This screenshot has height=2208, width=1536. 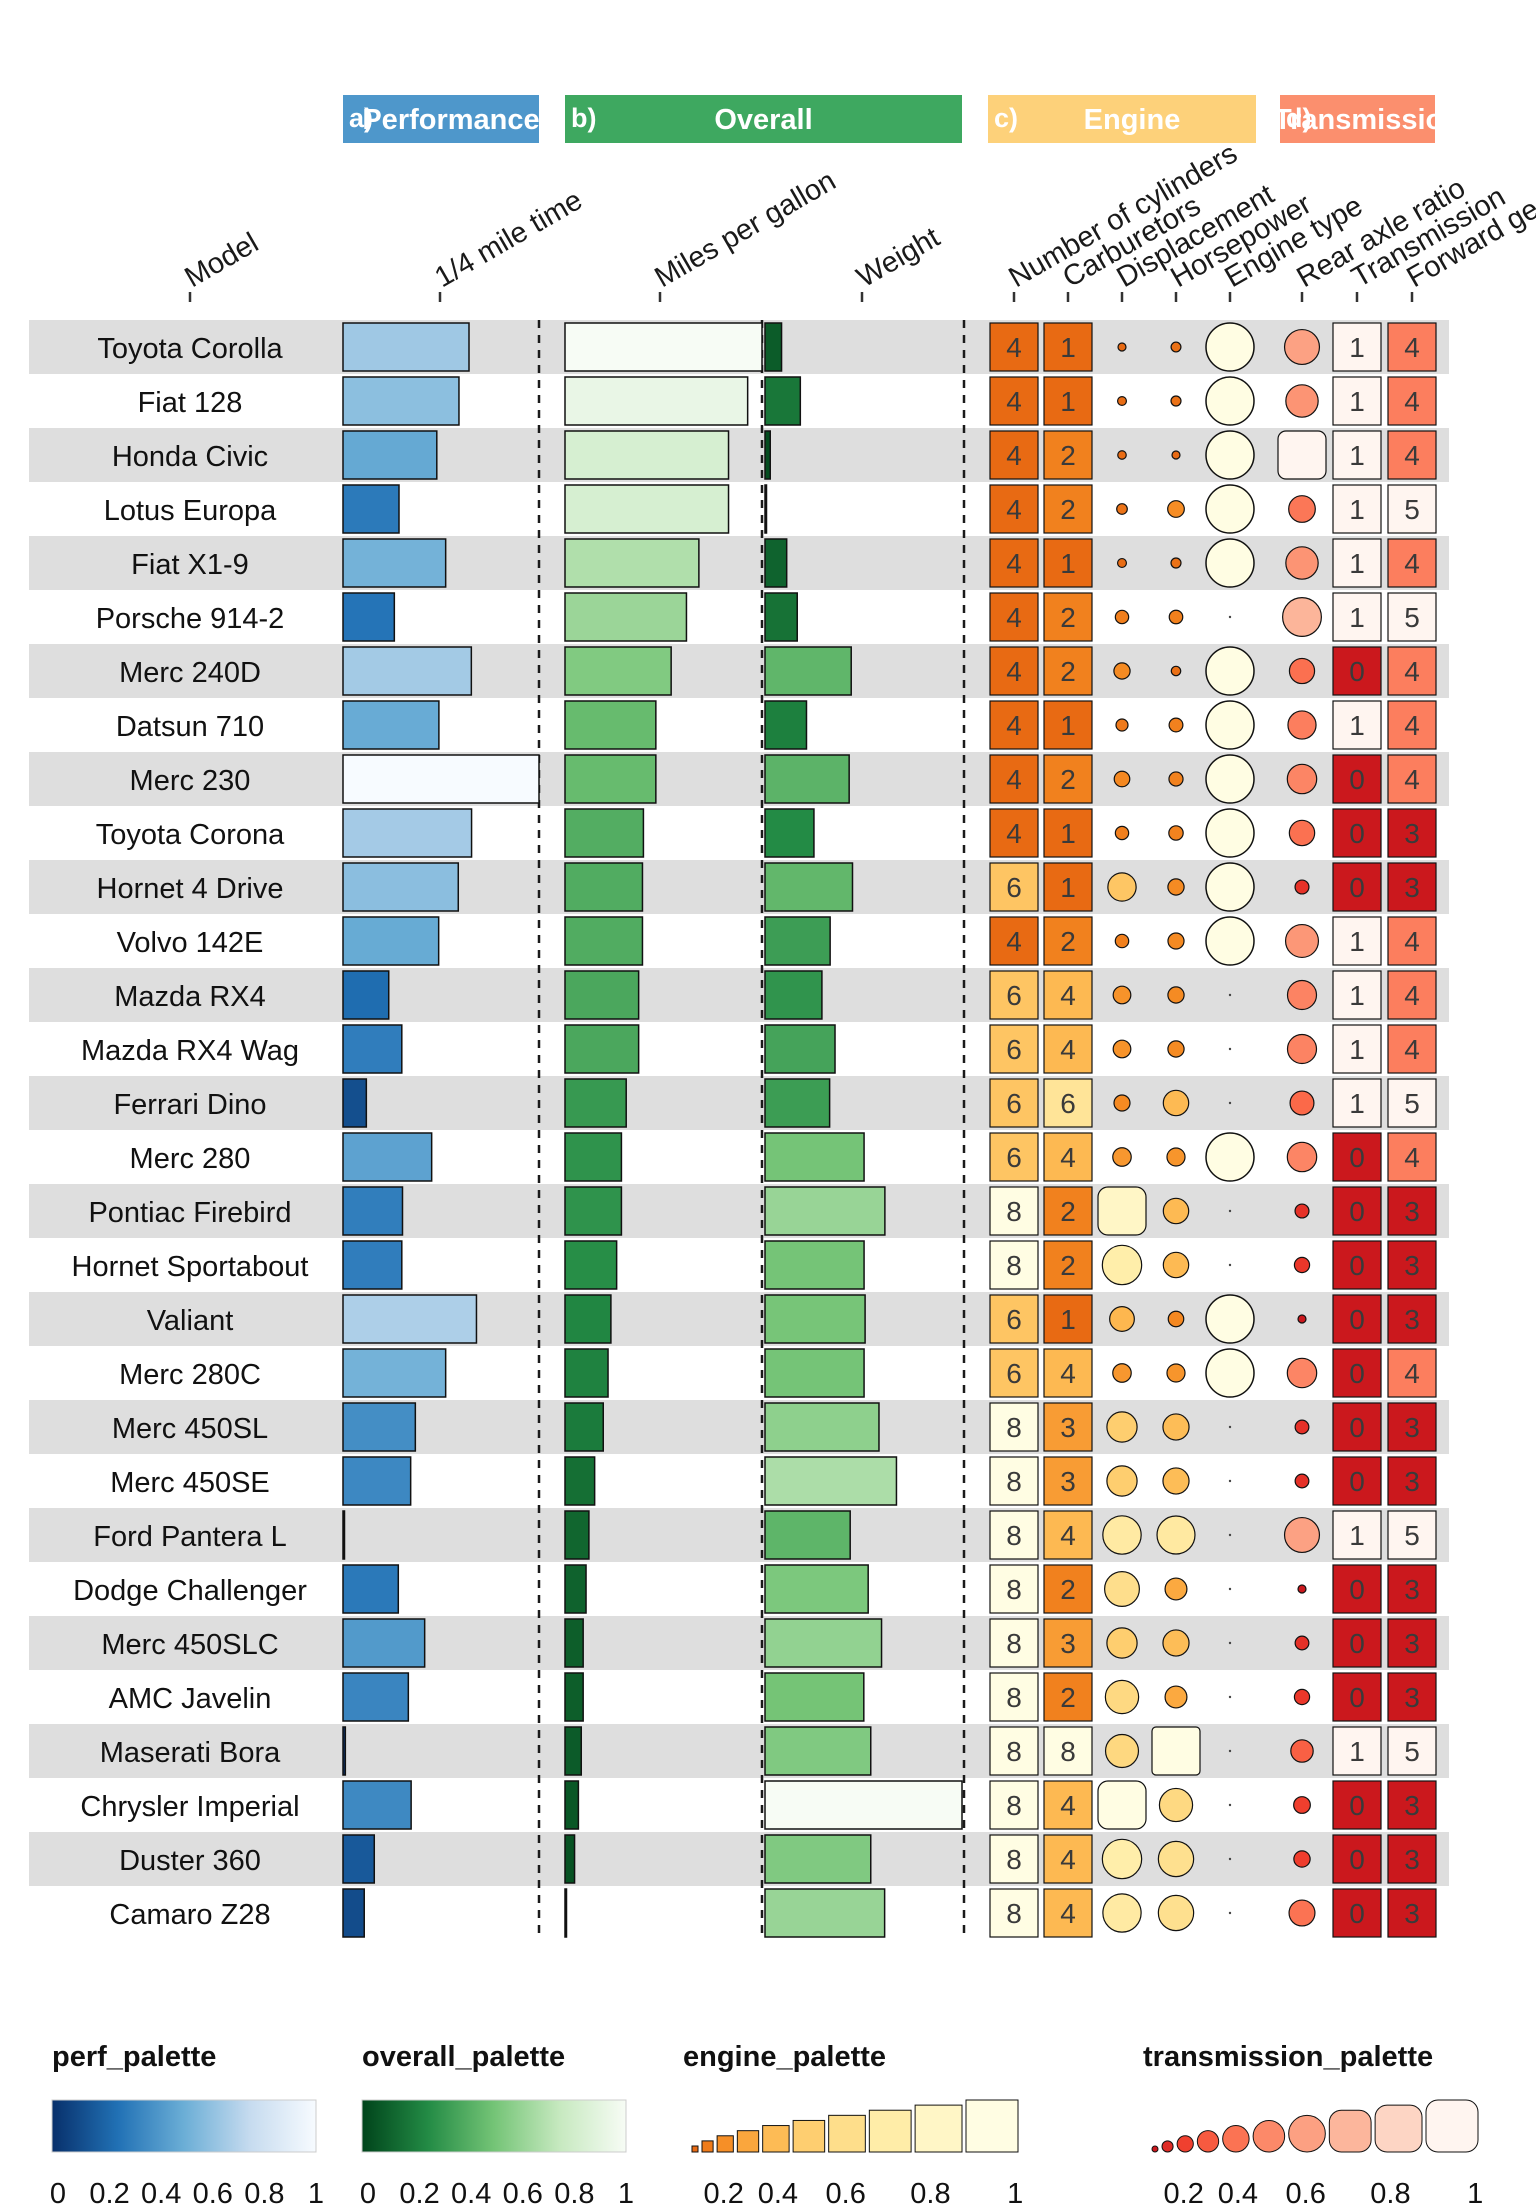 What do you see at coordinates (766, 617) in the screenshot?
I see `table-row: Porsche 914-2 4 2 1 5` at bounding box center [766, 617].